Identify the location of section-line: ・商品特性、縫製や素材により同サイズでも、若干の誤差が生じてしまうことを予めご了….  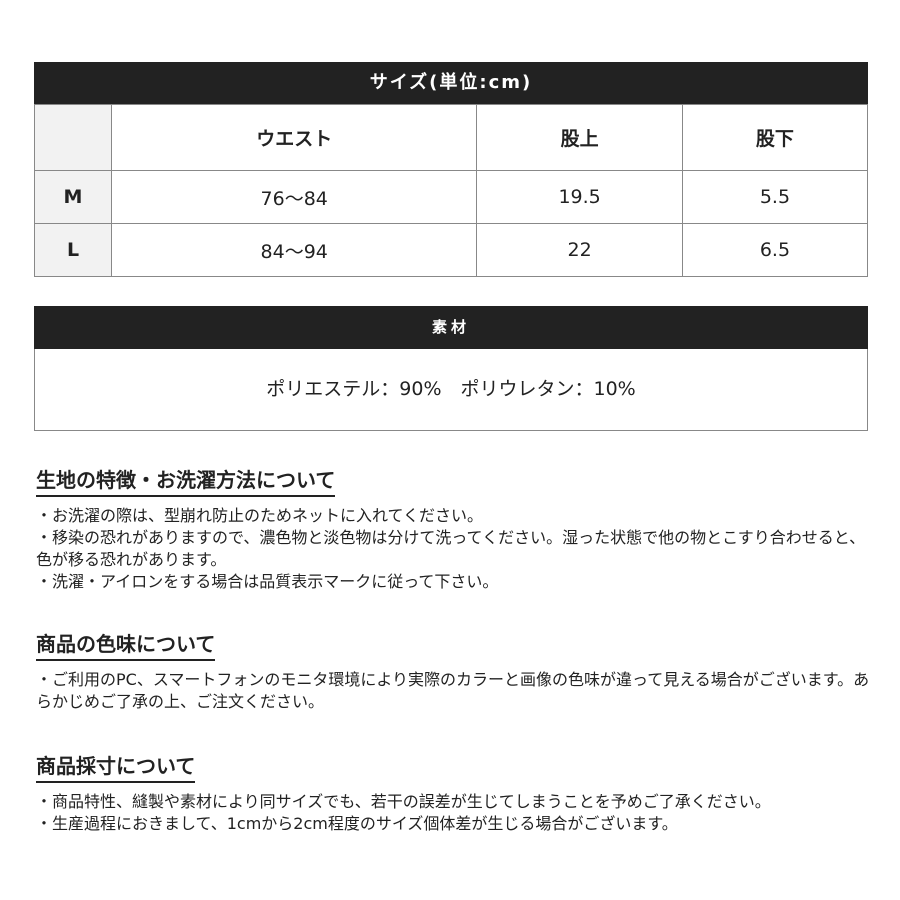
(403, 801).